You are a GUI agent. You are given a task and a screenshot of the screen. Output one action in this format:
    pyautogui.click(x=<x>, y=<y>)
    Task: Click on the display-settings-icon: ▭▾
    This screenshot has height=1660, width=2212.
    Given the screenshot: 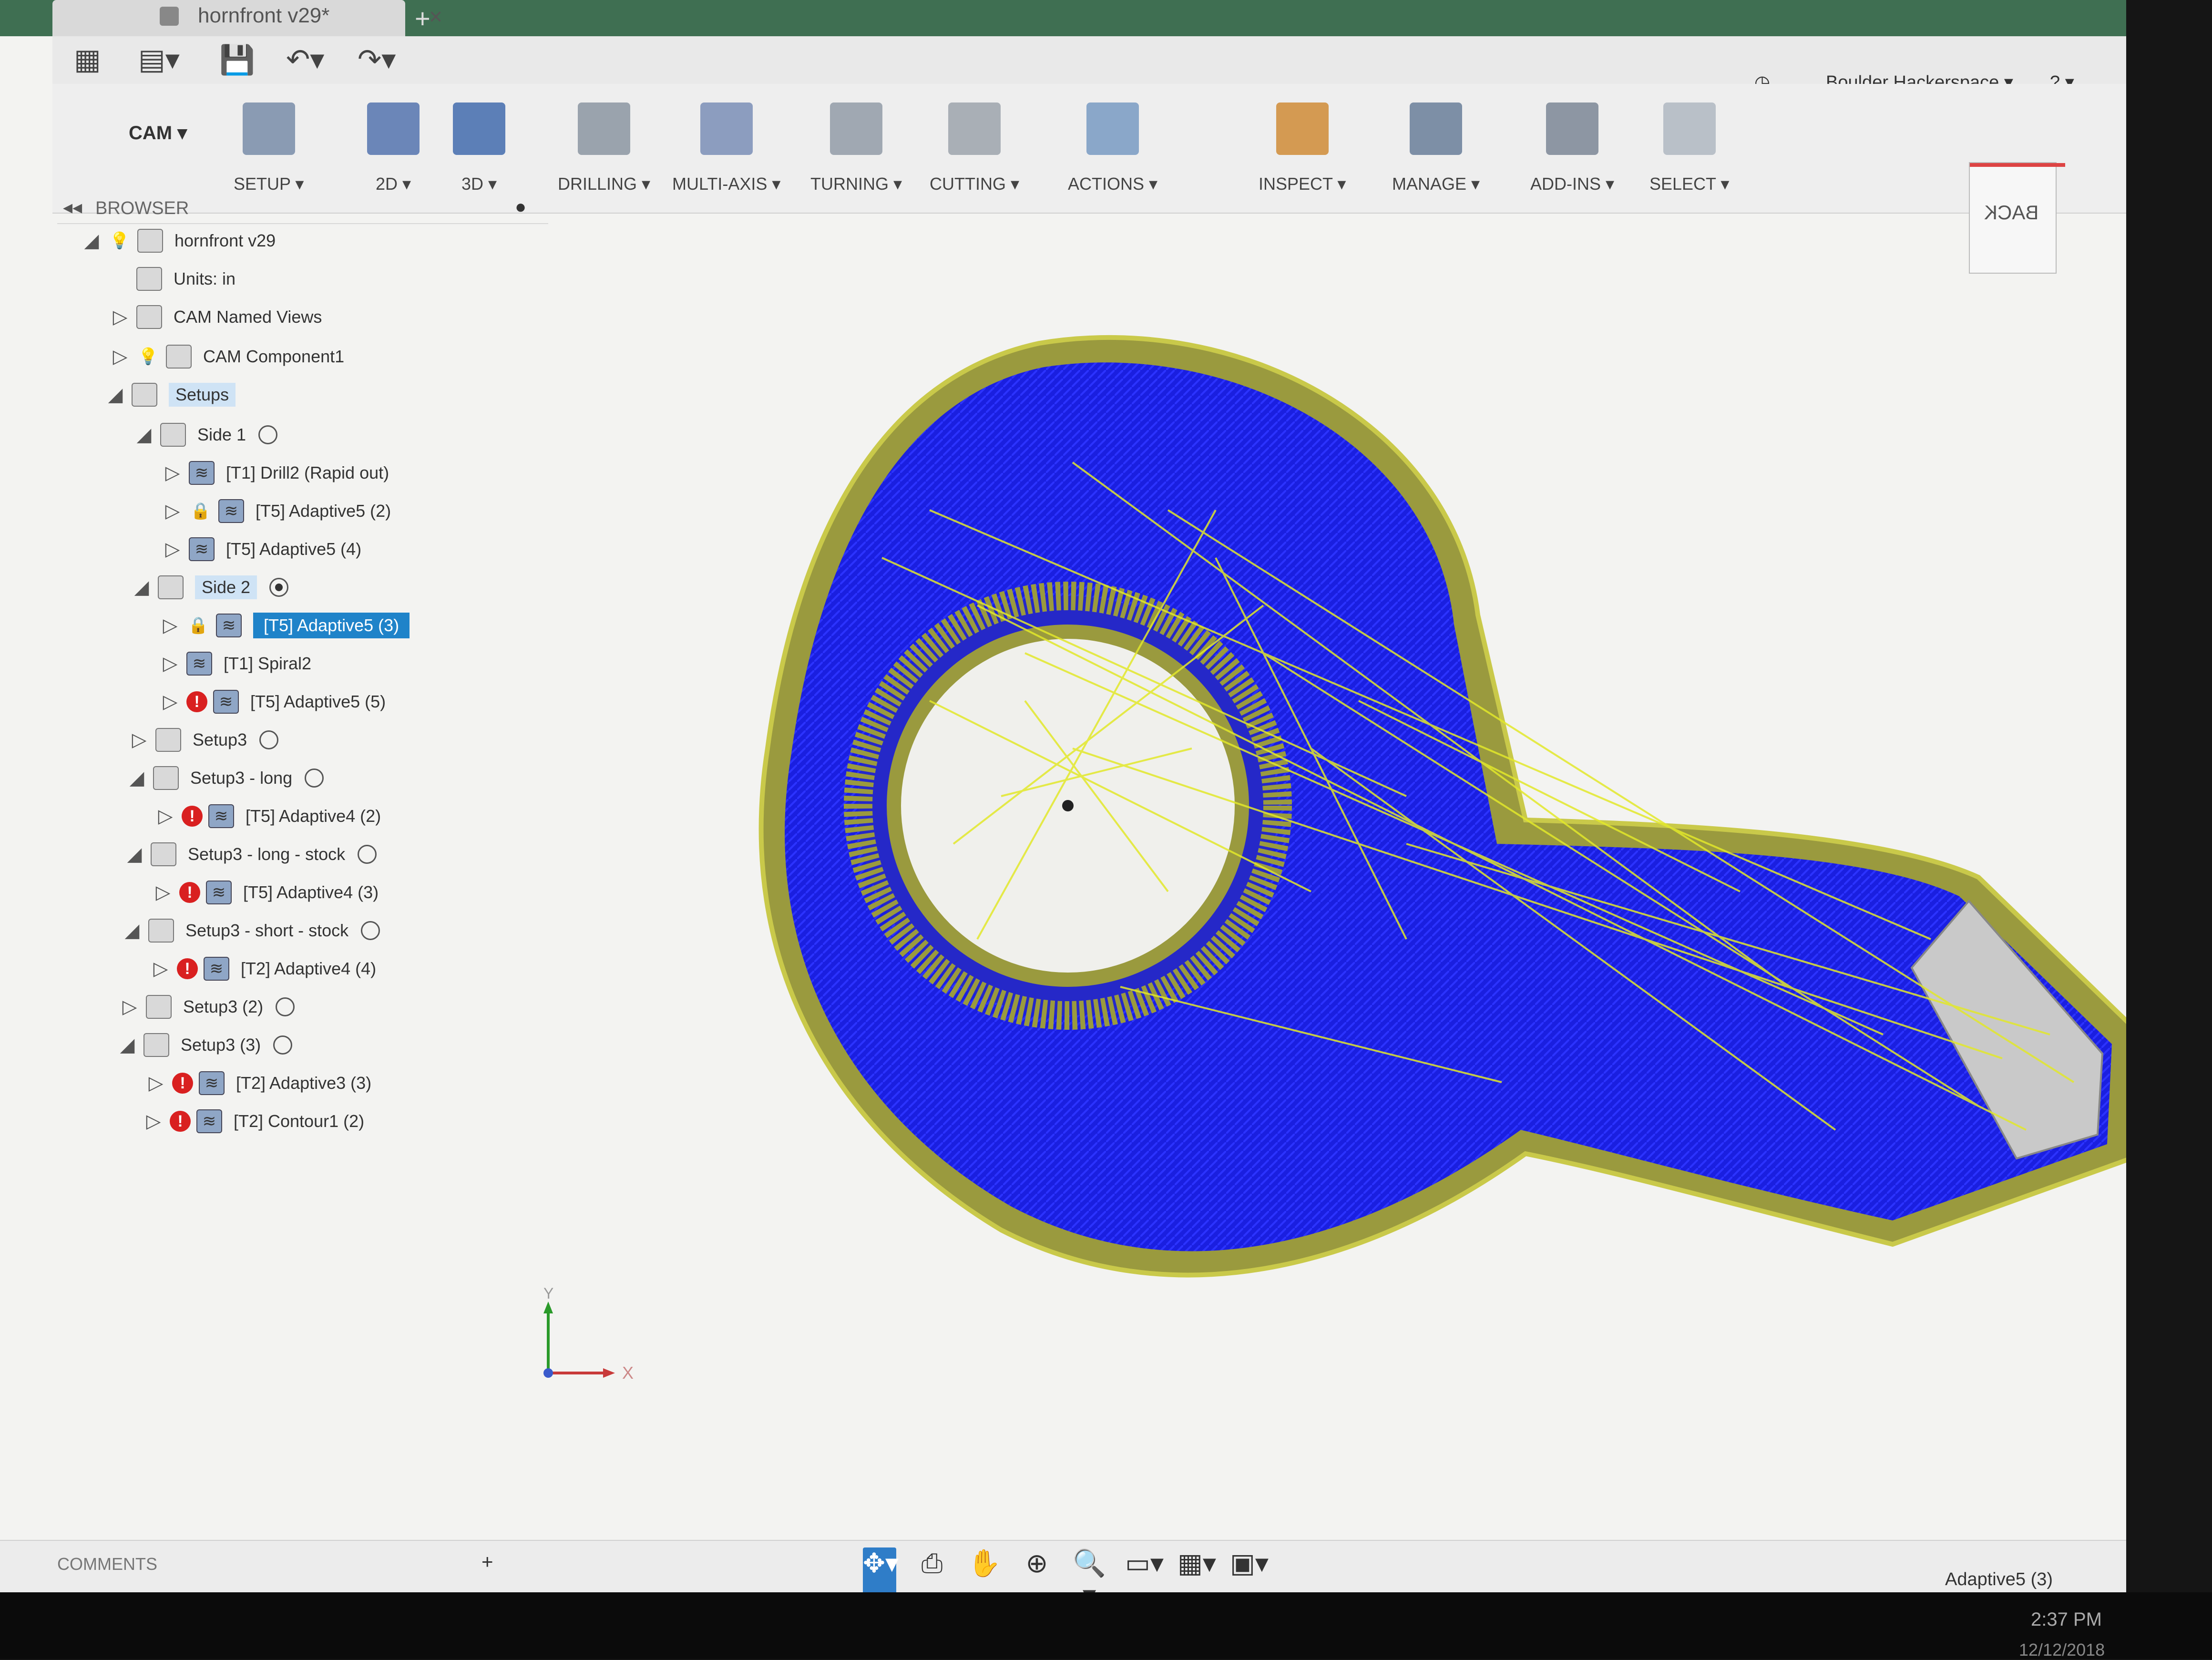 What is the action you would take?
    pyautogui.click(x=1144, y=1563)
    